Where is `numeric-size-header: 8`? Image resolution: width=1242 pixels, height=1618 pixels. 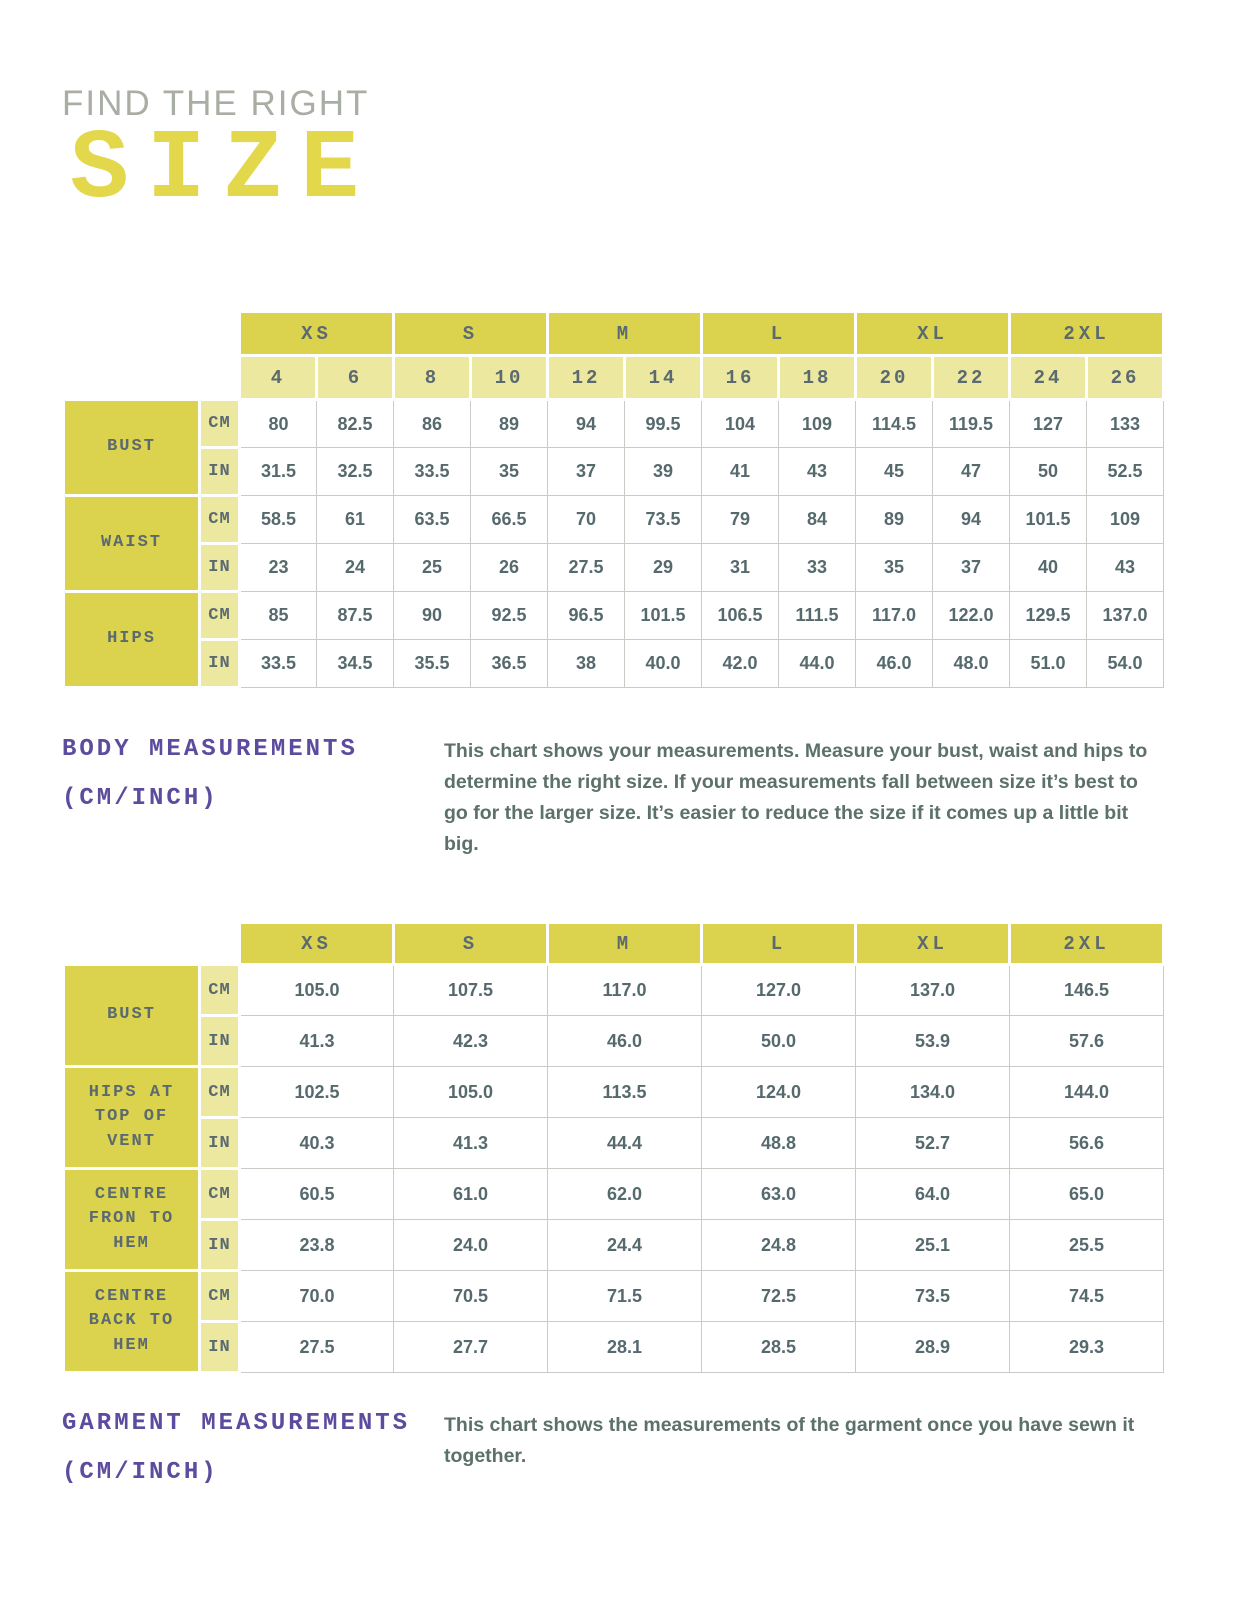 numeric-size-header: 8 is located at coordinates (432, 377).